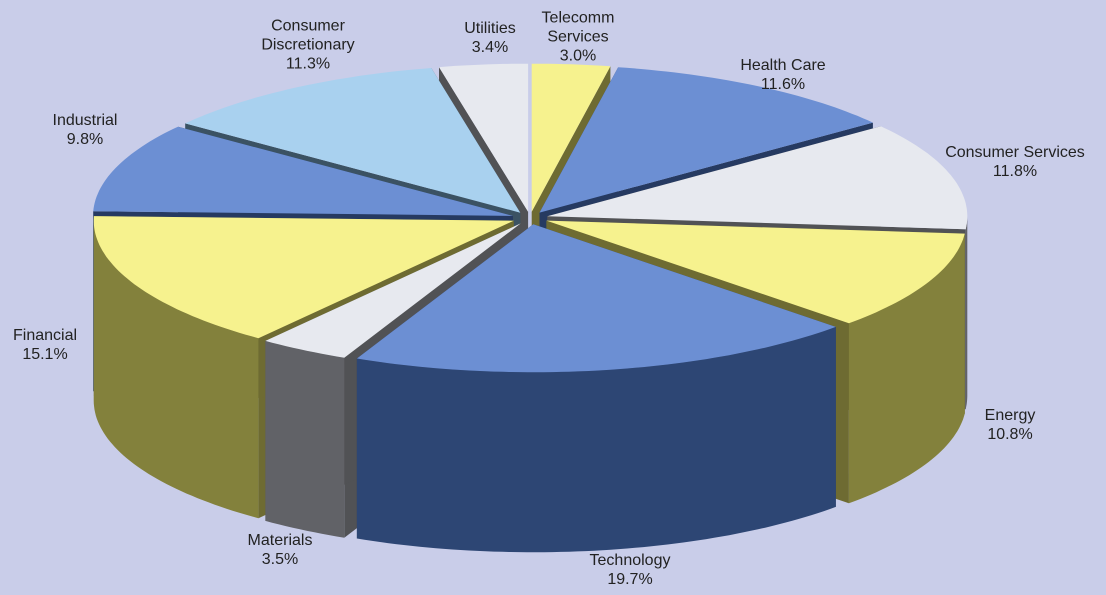 Image resolution: width=1106 pixels, height=595 pixels. Describe the element at coordinates (1010, 415) in the screenshot. I see `category-name: Energy` at that location.